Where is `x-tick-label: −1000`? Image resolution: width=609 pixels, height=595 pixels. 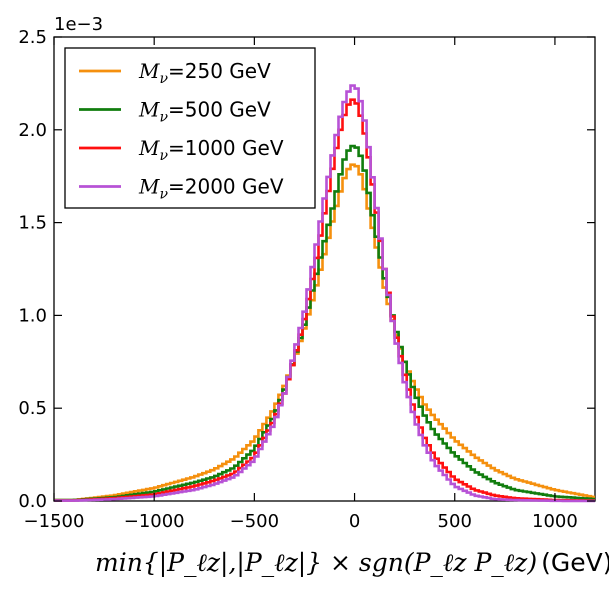
x-tick-label: −1000 is located at coordinates (154, 521).